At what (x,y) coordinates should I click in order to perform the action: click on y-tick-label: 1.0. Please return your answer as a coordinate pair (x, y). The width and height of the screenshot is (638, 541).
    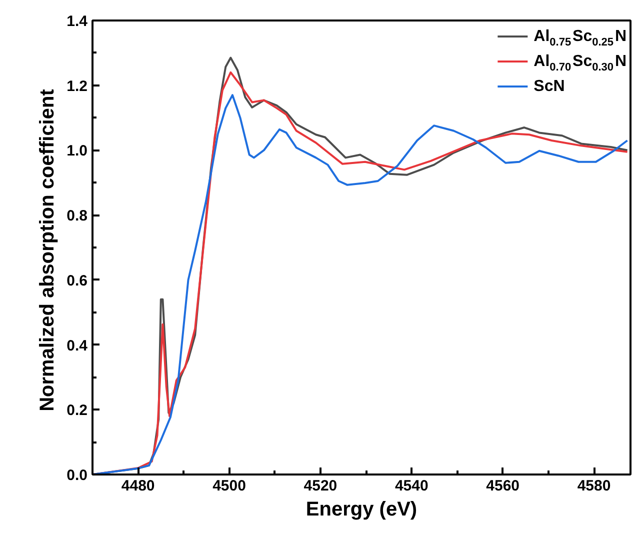
    Looking at the image, I should click on (77, 151).